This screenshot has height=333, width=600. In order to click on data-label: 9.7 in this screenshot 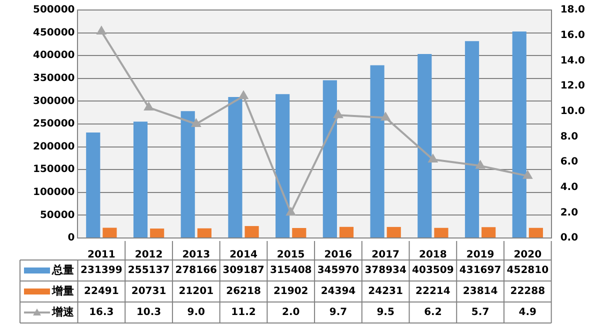, I will do `click(338, 312)`.